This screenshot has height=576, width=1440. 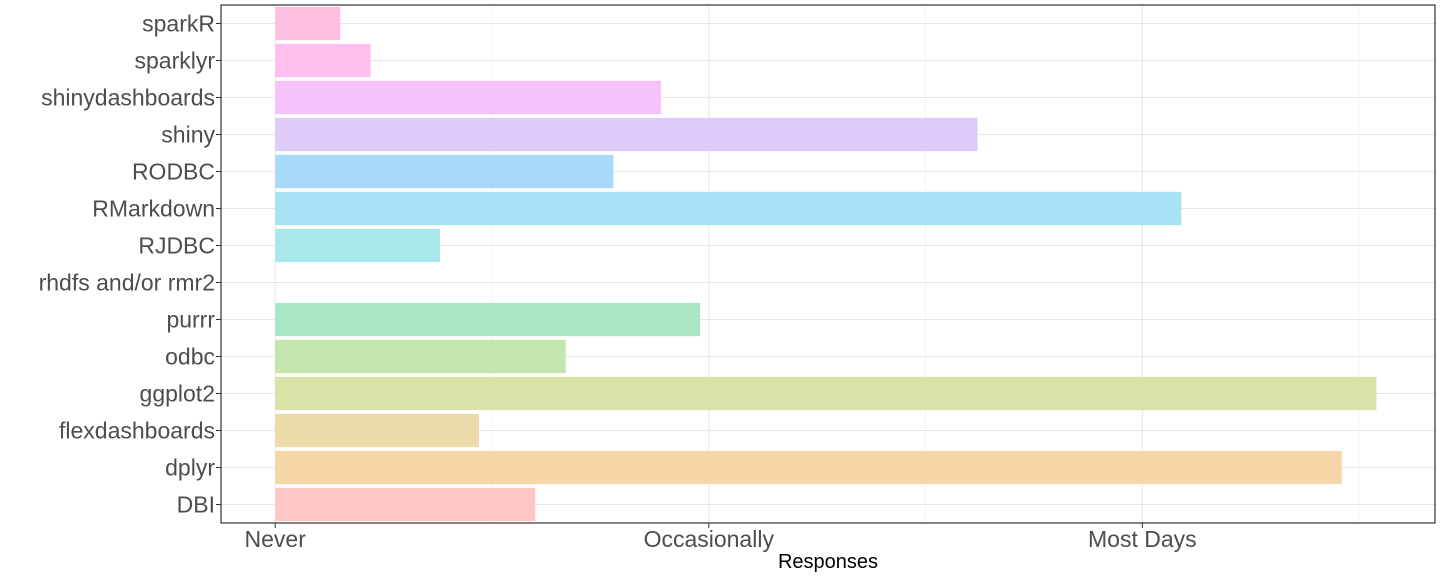 What do you see at coordinates (177, 394) in the screenshot?
I see `y-tick-label: ggplot2` at bounding box center [177, 394].